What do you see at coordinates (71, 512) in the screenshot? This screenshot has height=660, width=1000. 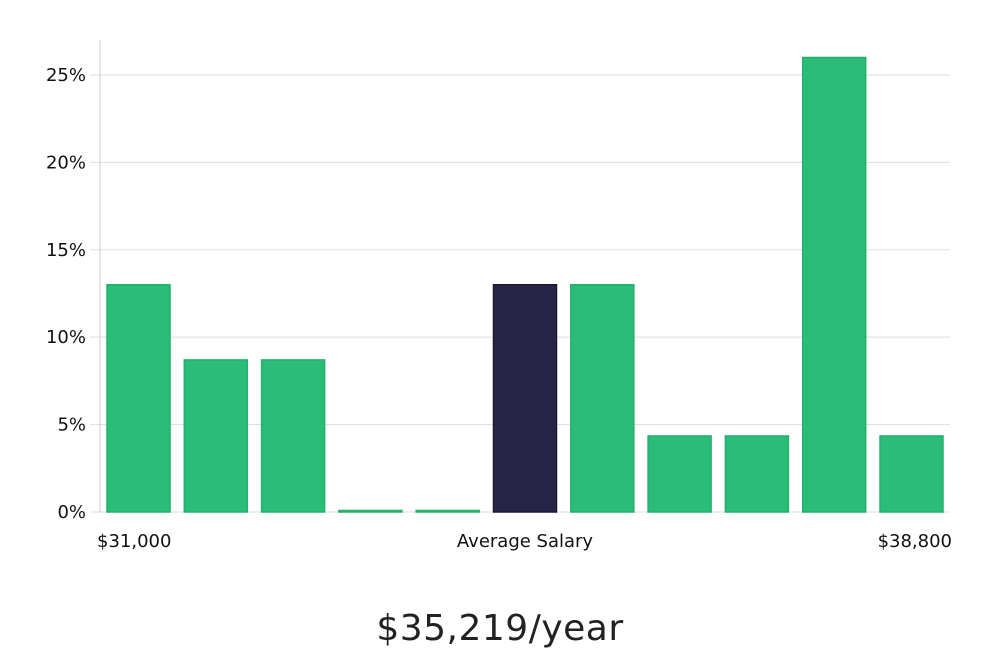 I see `y-tick-label: 0%` at bounding box center [71, 512].